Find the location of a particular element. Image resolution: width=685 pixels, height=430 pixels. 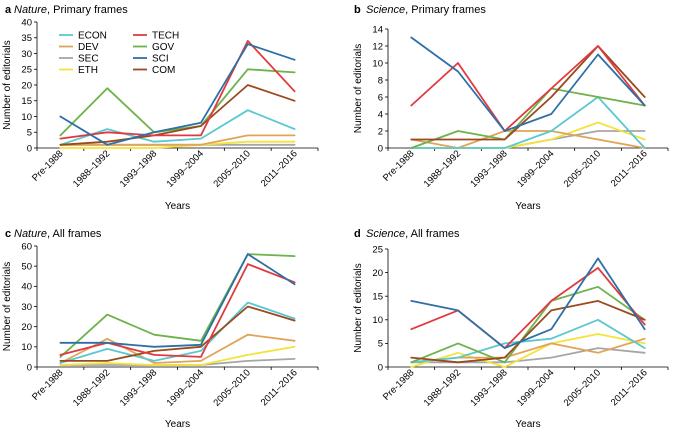

y-tick-label: 2 is located at coordinates (380, 131).